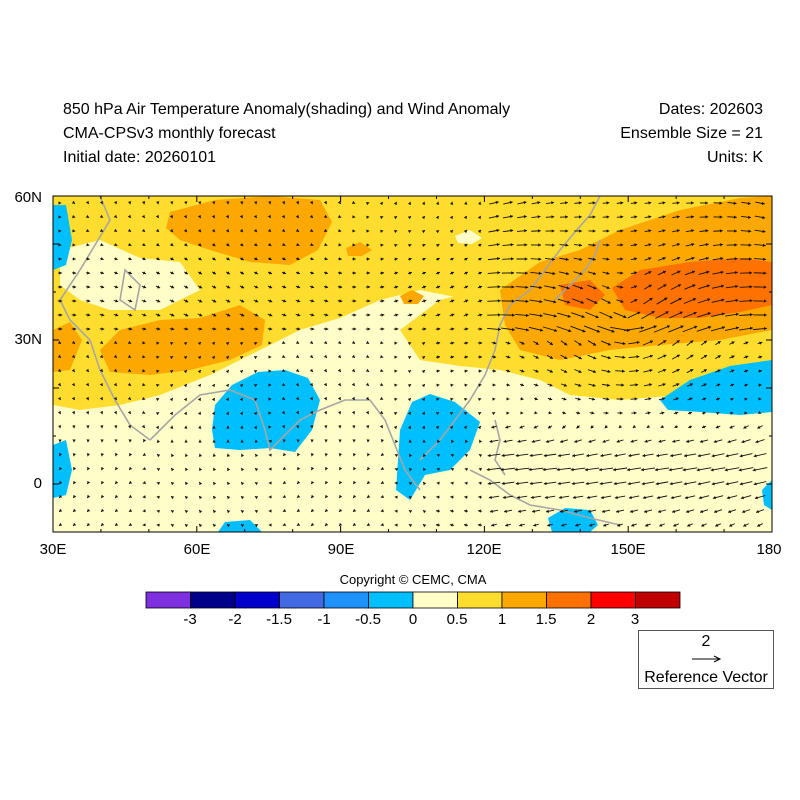 The height and width of the screenshot is (800, 800). Describe the element at coordinates (197, 549) in the screenshot. I see `x-tick-label: 60E` at that location.